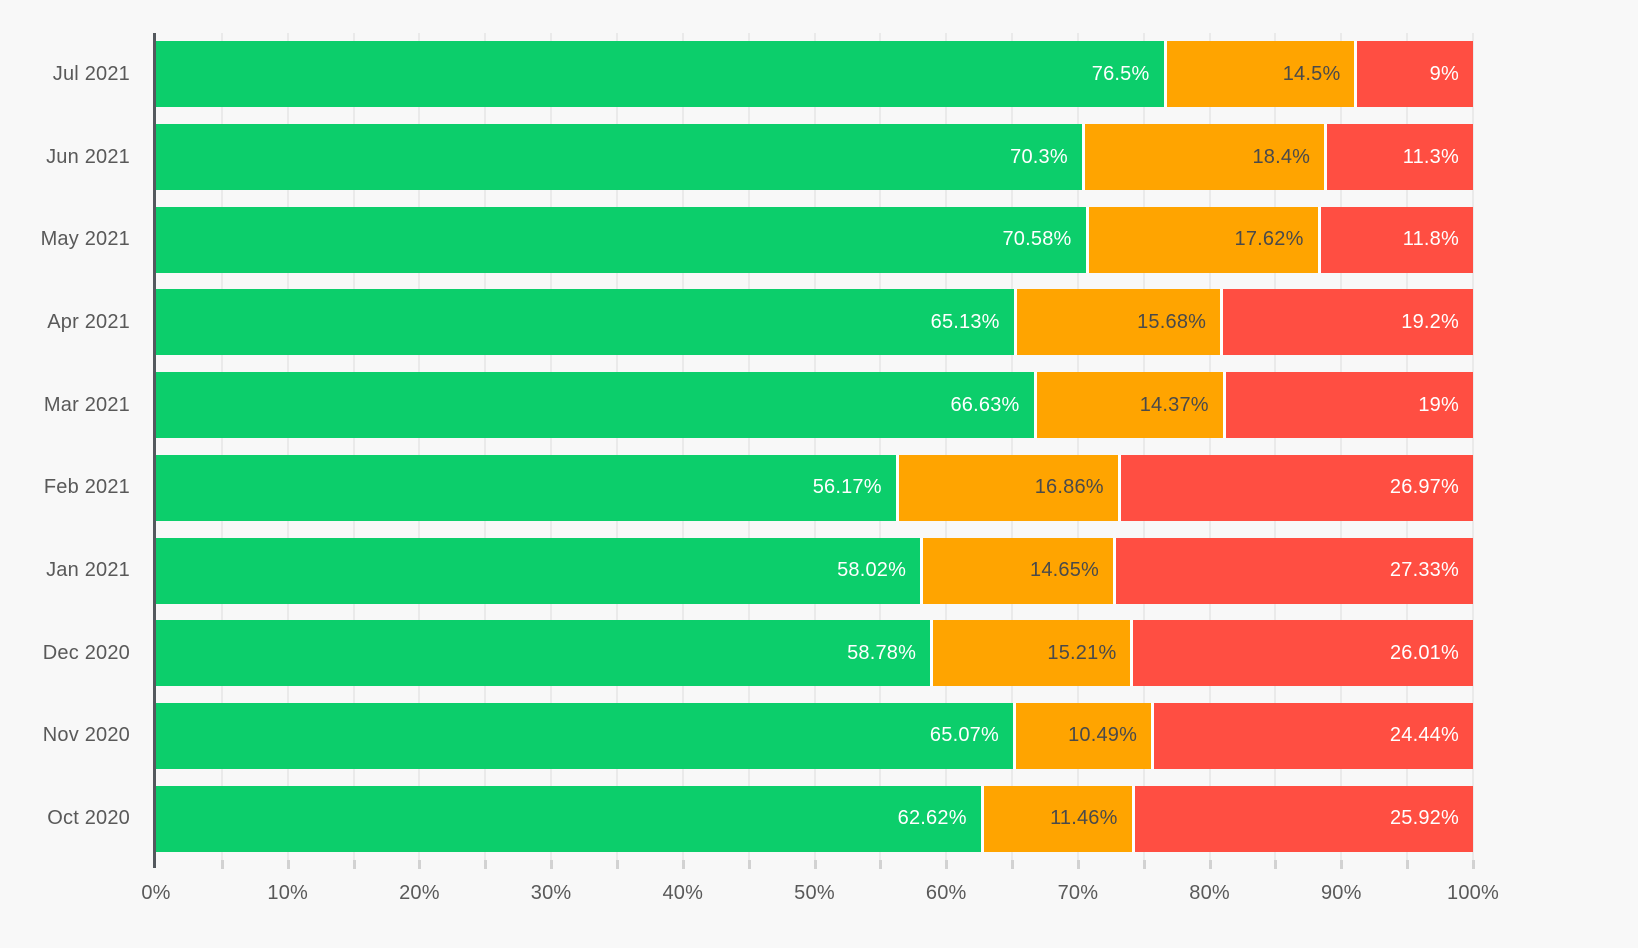 The image size is (1638, 948). I want to click on x-axis-tick-label: 40%, so click(683, 893).